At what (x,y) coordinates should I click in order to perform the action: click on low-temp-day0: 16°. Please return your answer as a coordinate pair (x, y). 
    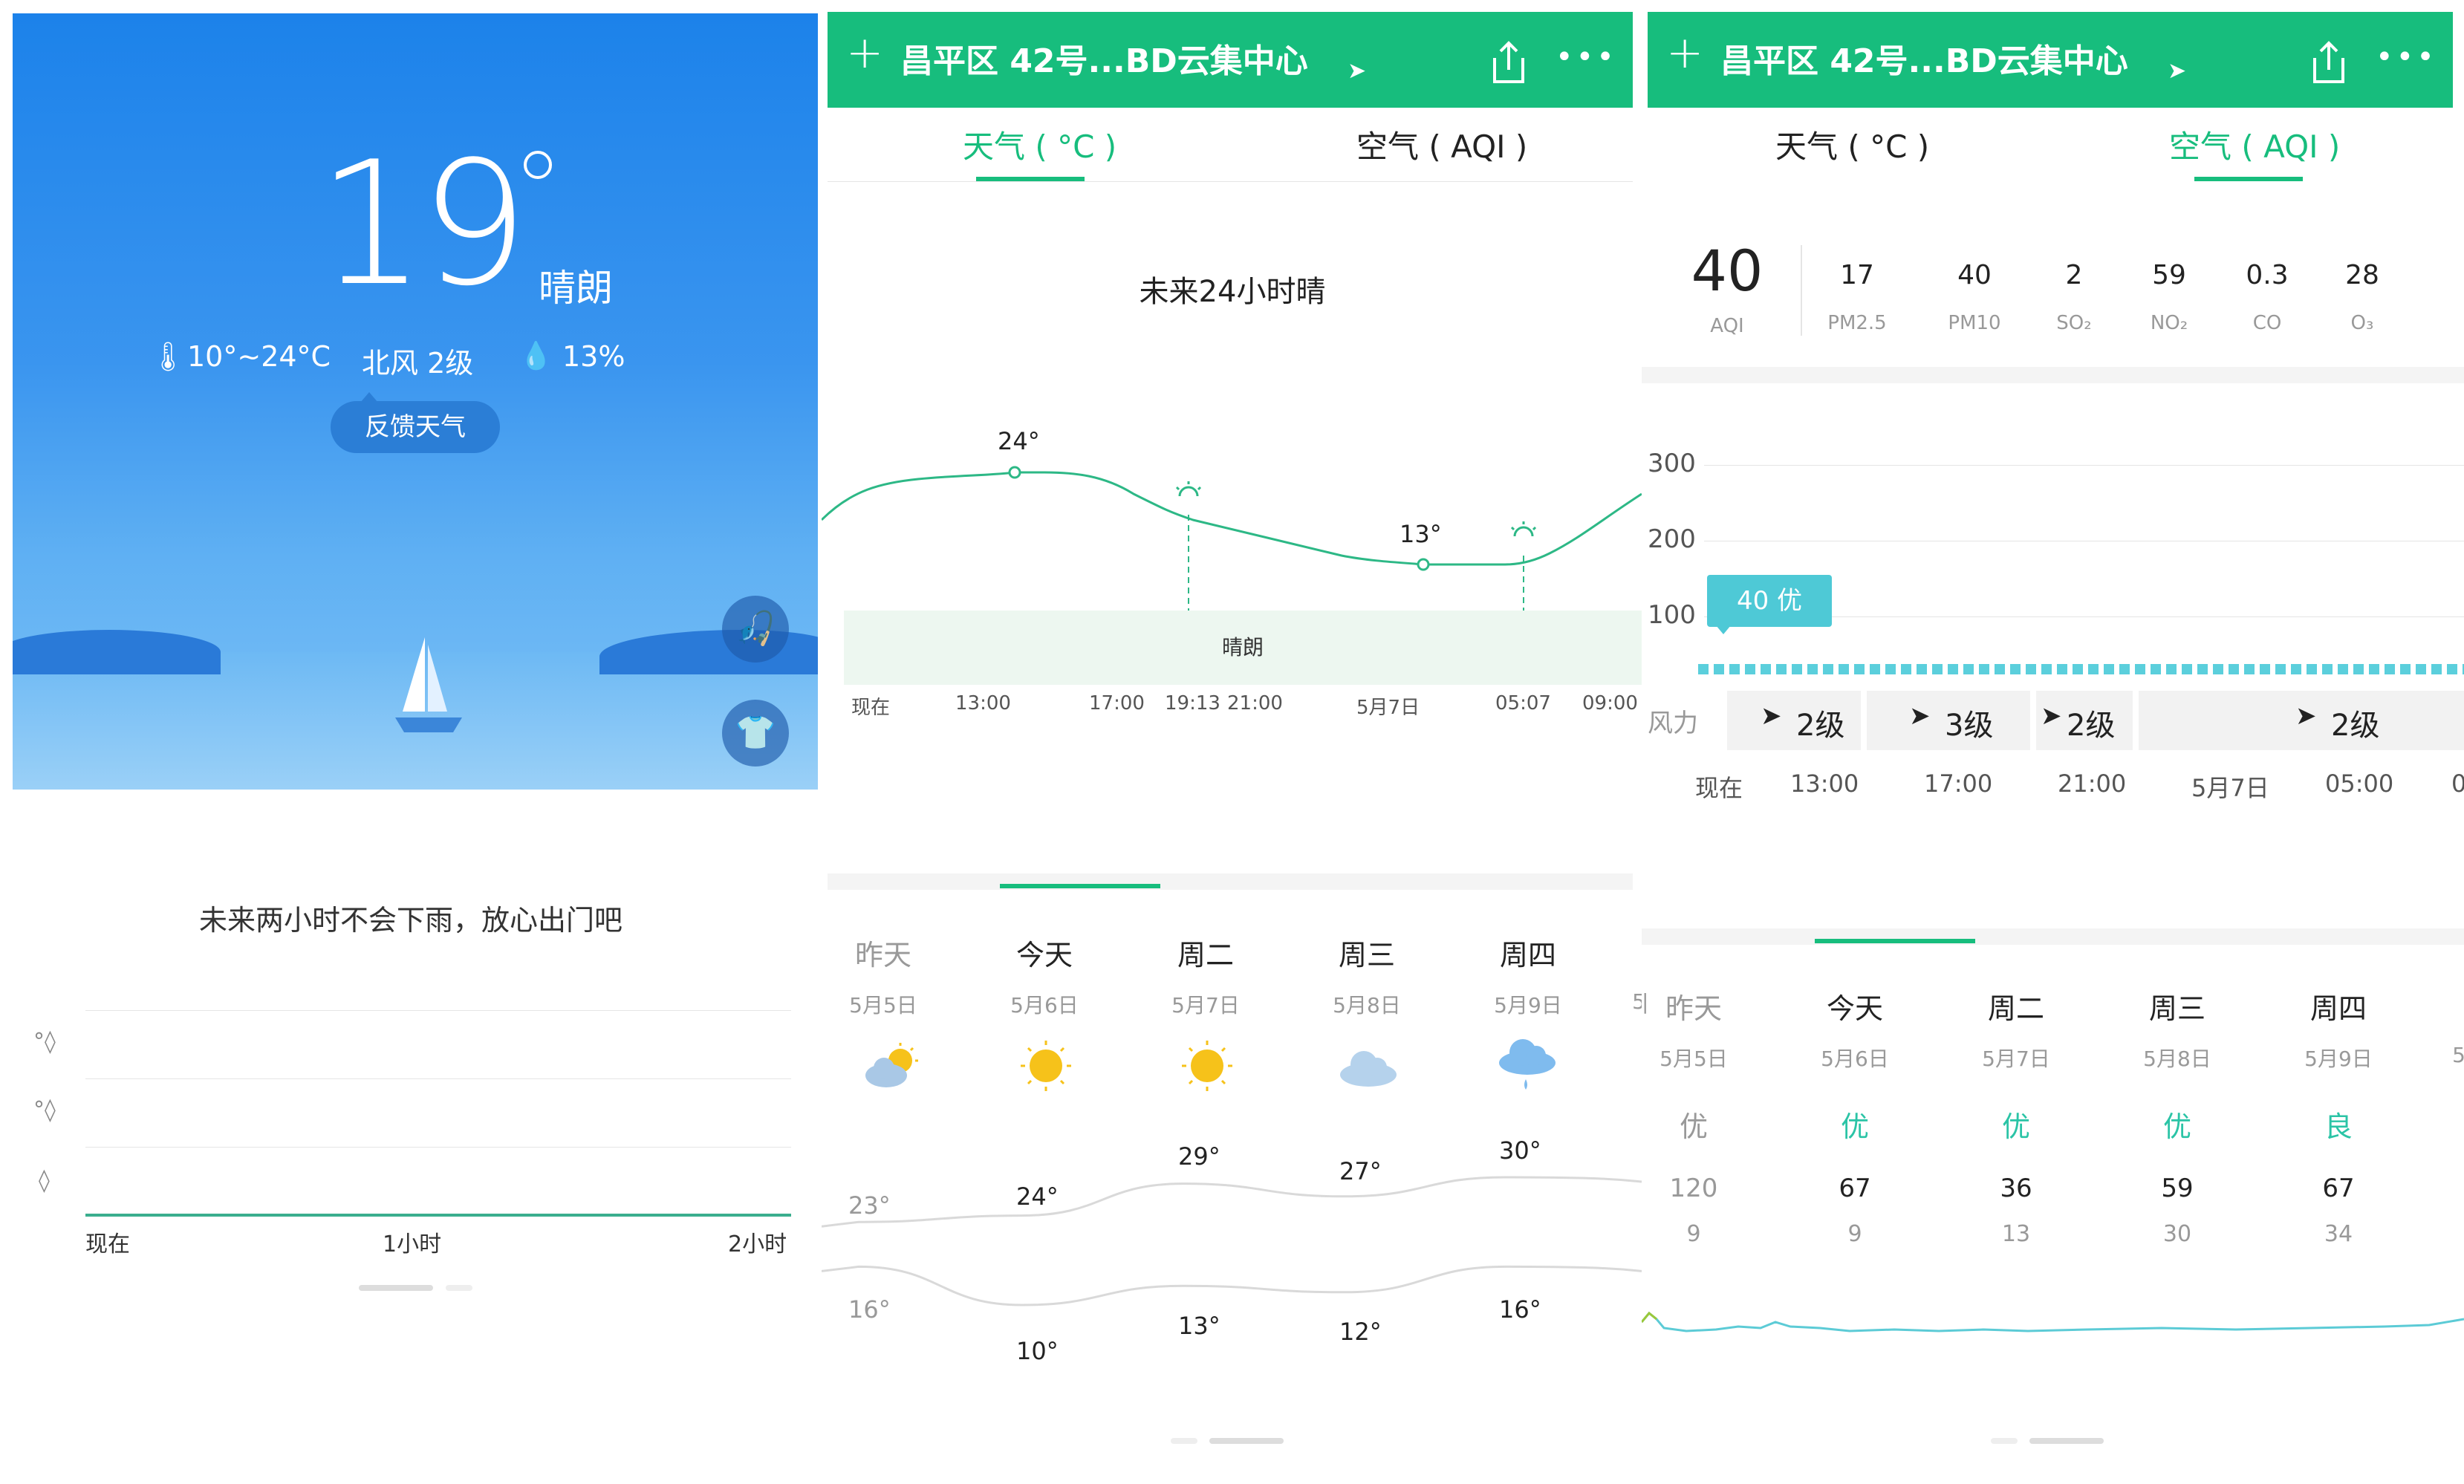
    Looking at the image, I should click on (869, 1310).